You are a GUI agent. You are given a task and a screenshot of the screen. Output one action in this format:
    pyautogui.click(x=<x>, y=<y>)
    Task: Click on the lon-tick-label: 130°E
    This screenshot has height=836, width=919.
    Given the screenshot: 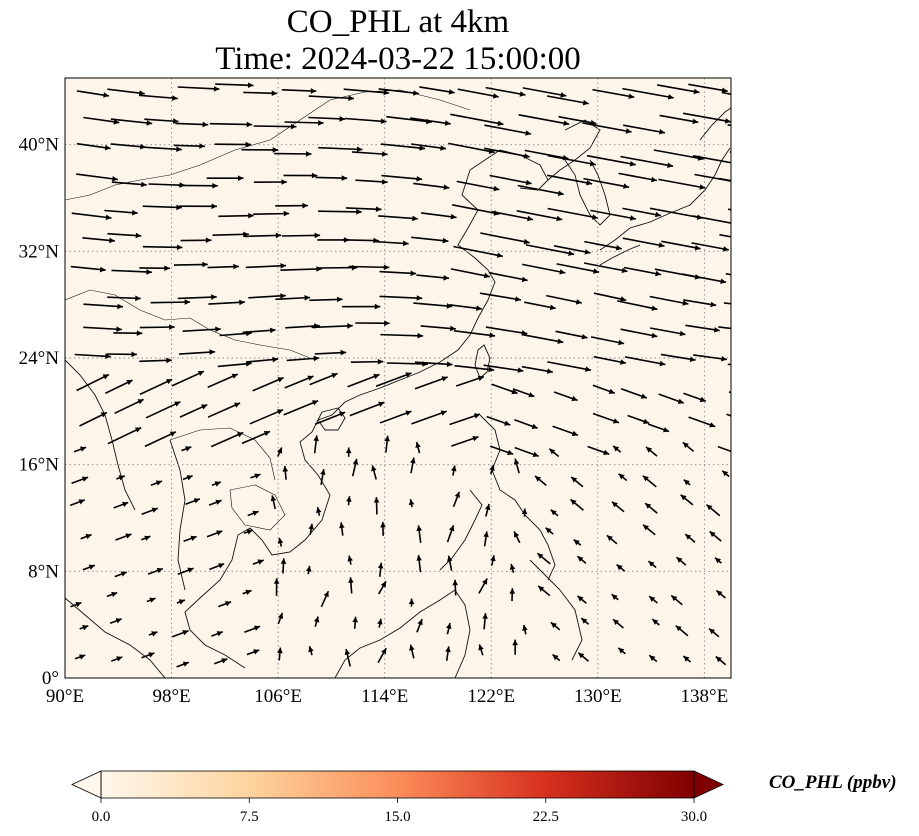 What is the action you would take?
    pyautogui.click(x=598, y=696)
    